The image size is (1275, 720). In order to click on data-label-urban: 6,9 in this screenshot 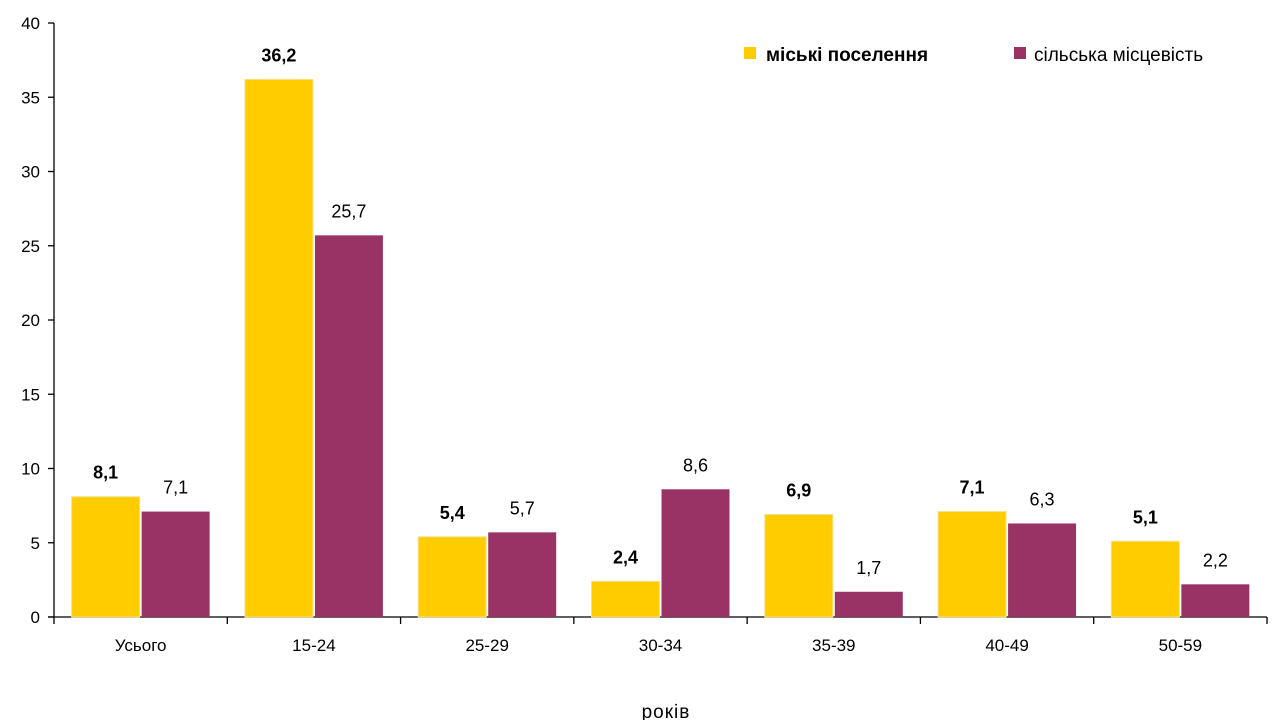, I will do `click(798, 491)`.